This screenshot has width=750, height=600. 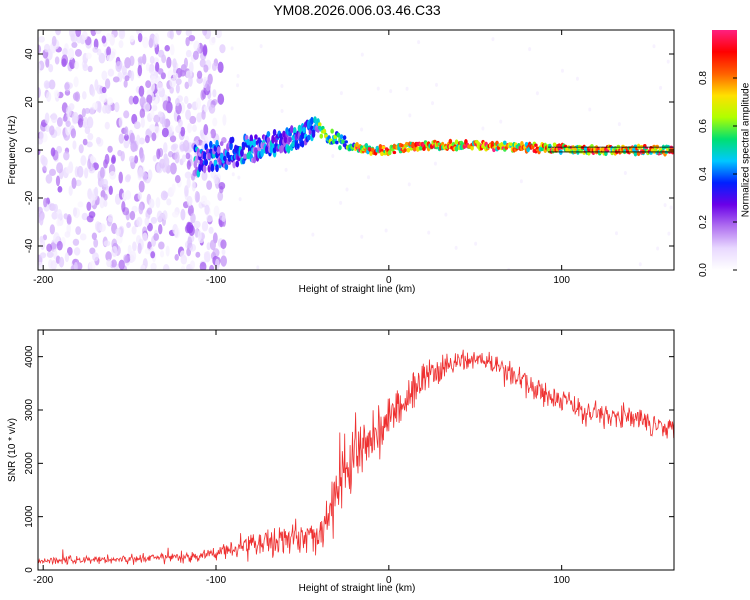 What do you see at coordinates (29, 516) in the screenshot?
I see `y-tick-label: 1000` at bounding box center [29, 516].